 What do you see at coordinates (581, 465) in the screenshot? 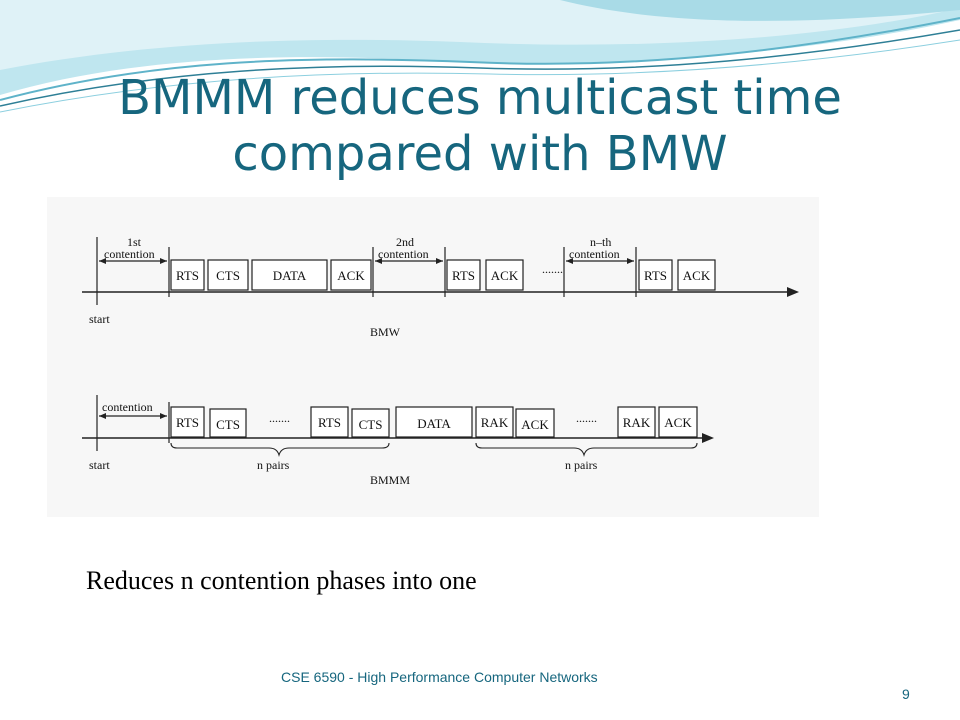
I see `bmmm-pairs-label-2: n pairs` at bounding box center [581, 465].